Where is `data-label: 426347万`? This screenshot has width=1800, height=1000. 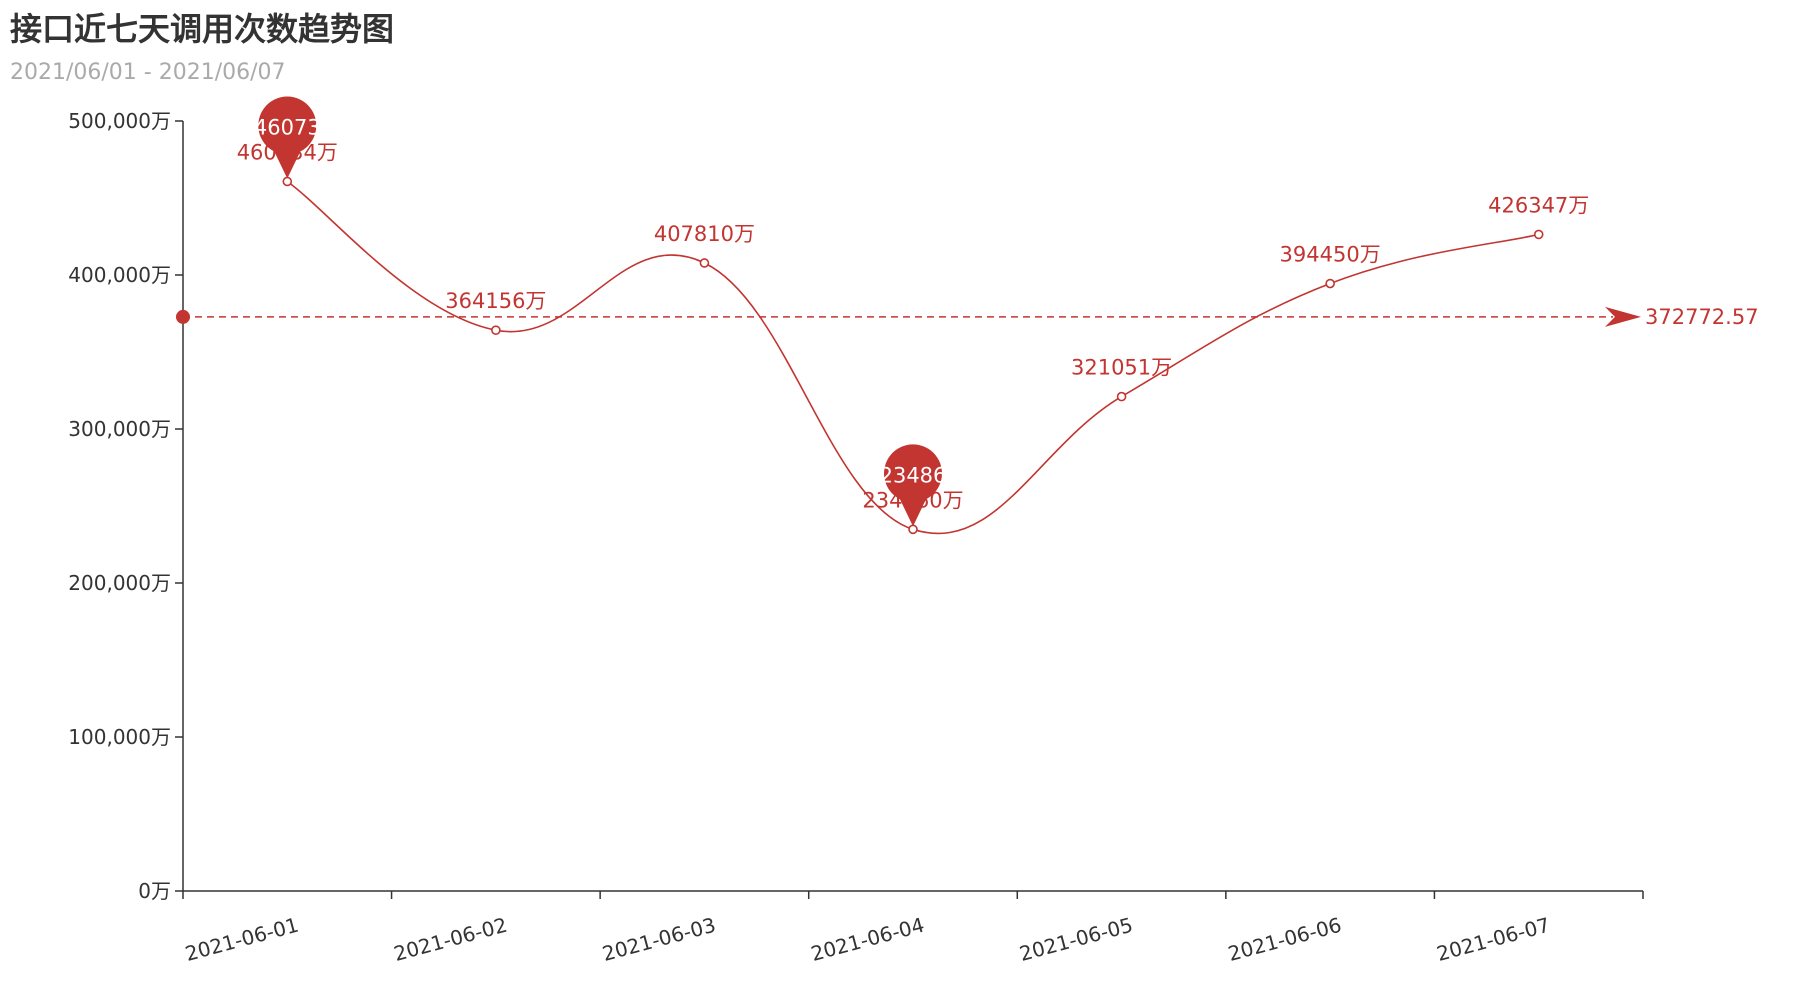 data-label: 426347万 is located at coordinates (1538, 205).